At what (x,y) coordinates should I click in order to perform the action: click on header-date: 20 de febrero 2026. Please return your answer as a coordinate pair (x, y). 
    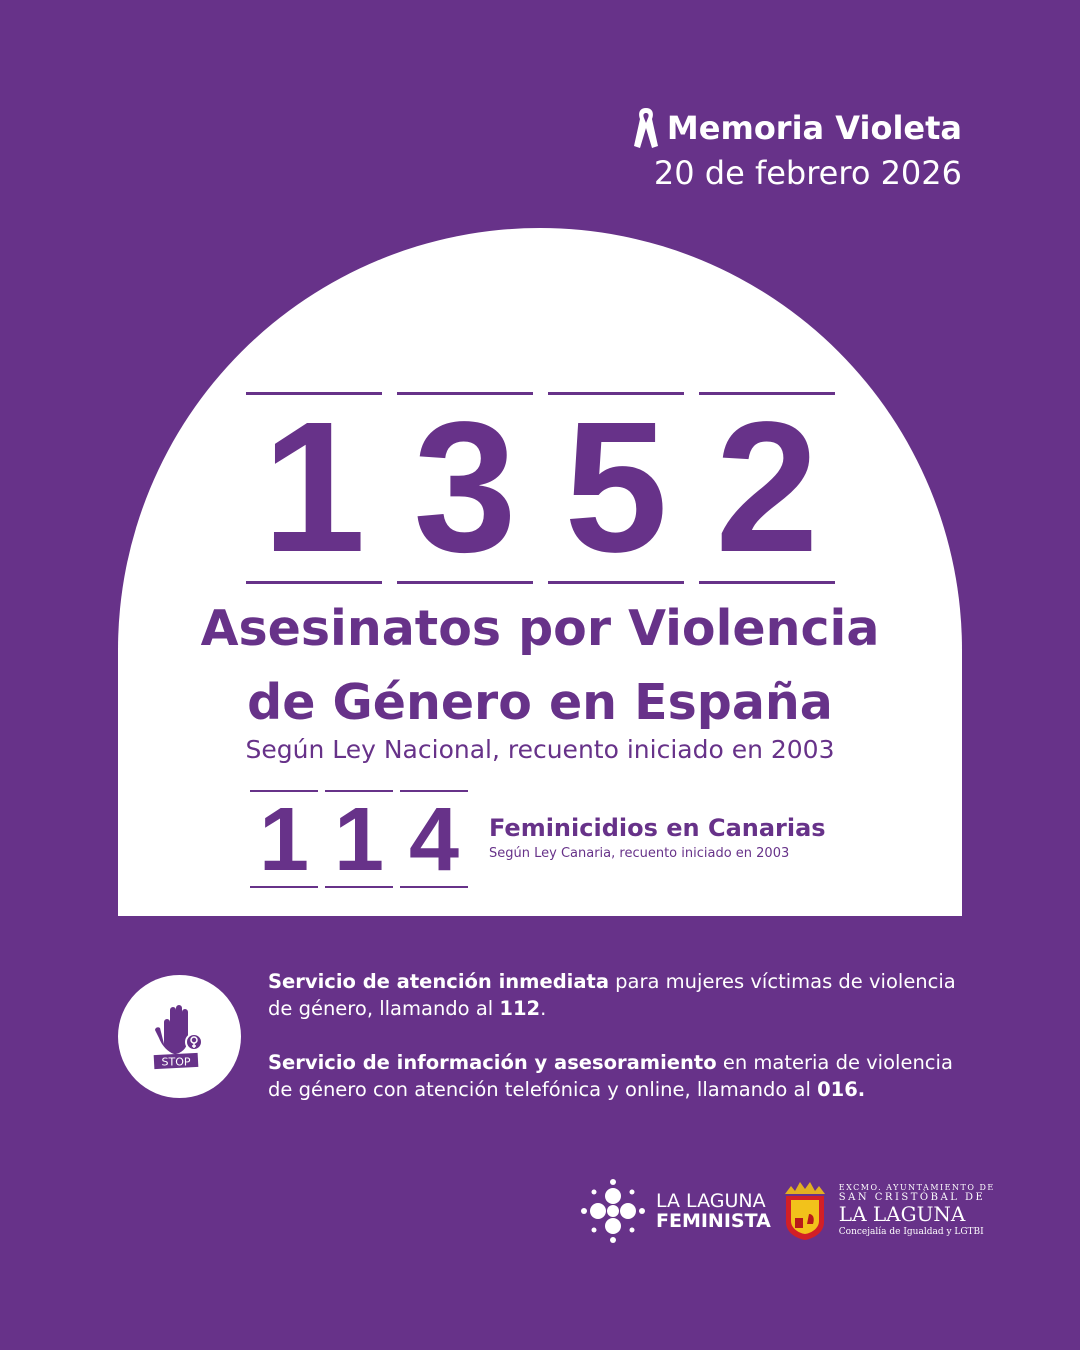
    Looking at the image, I should click on (807, 173).